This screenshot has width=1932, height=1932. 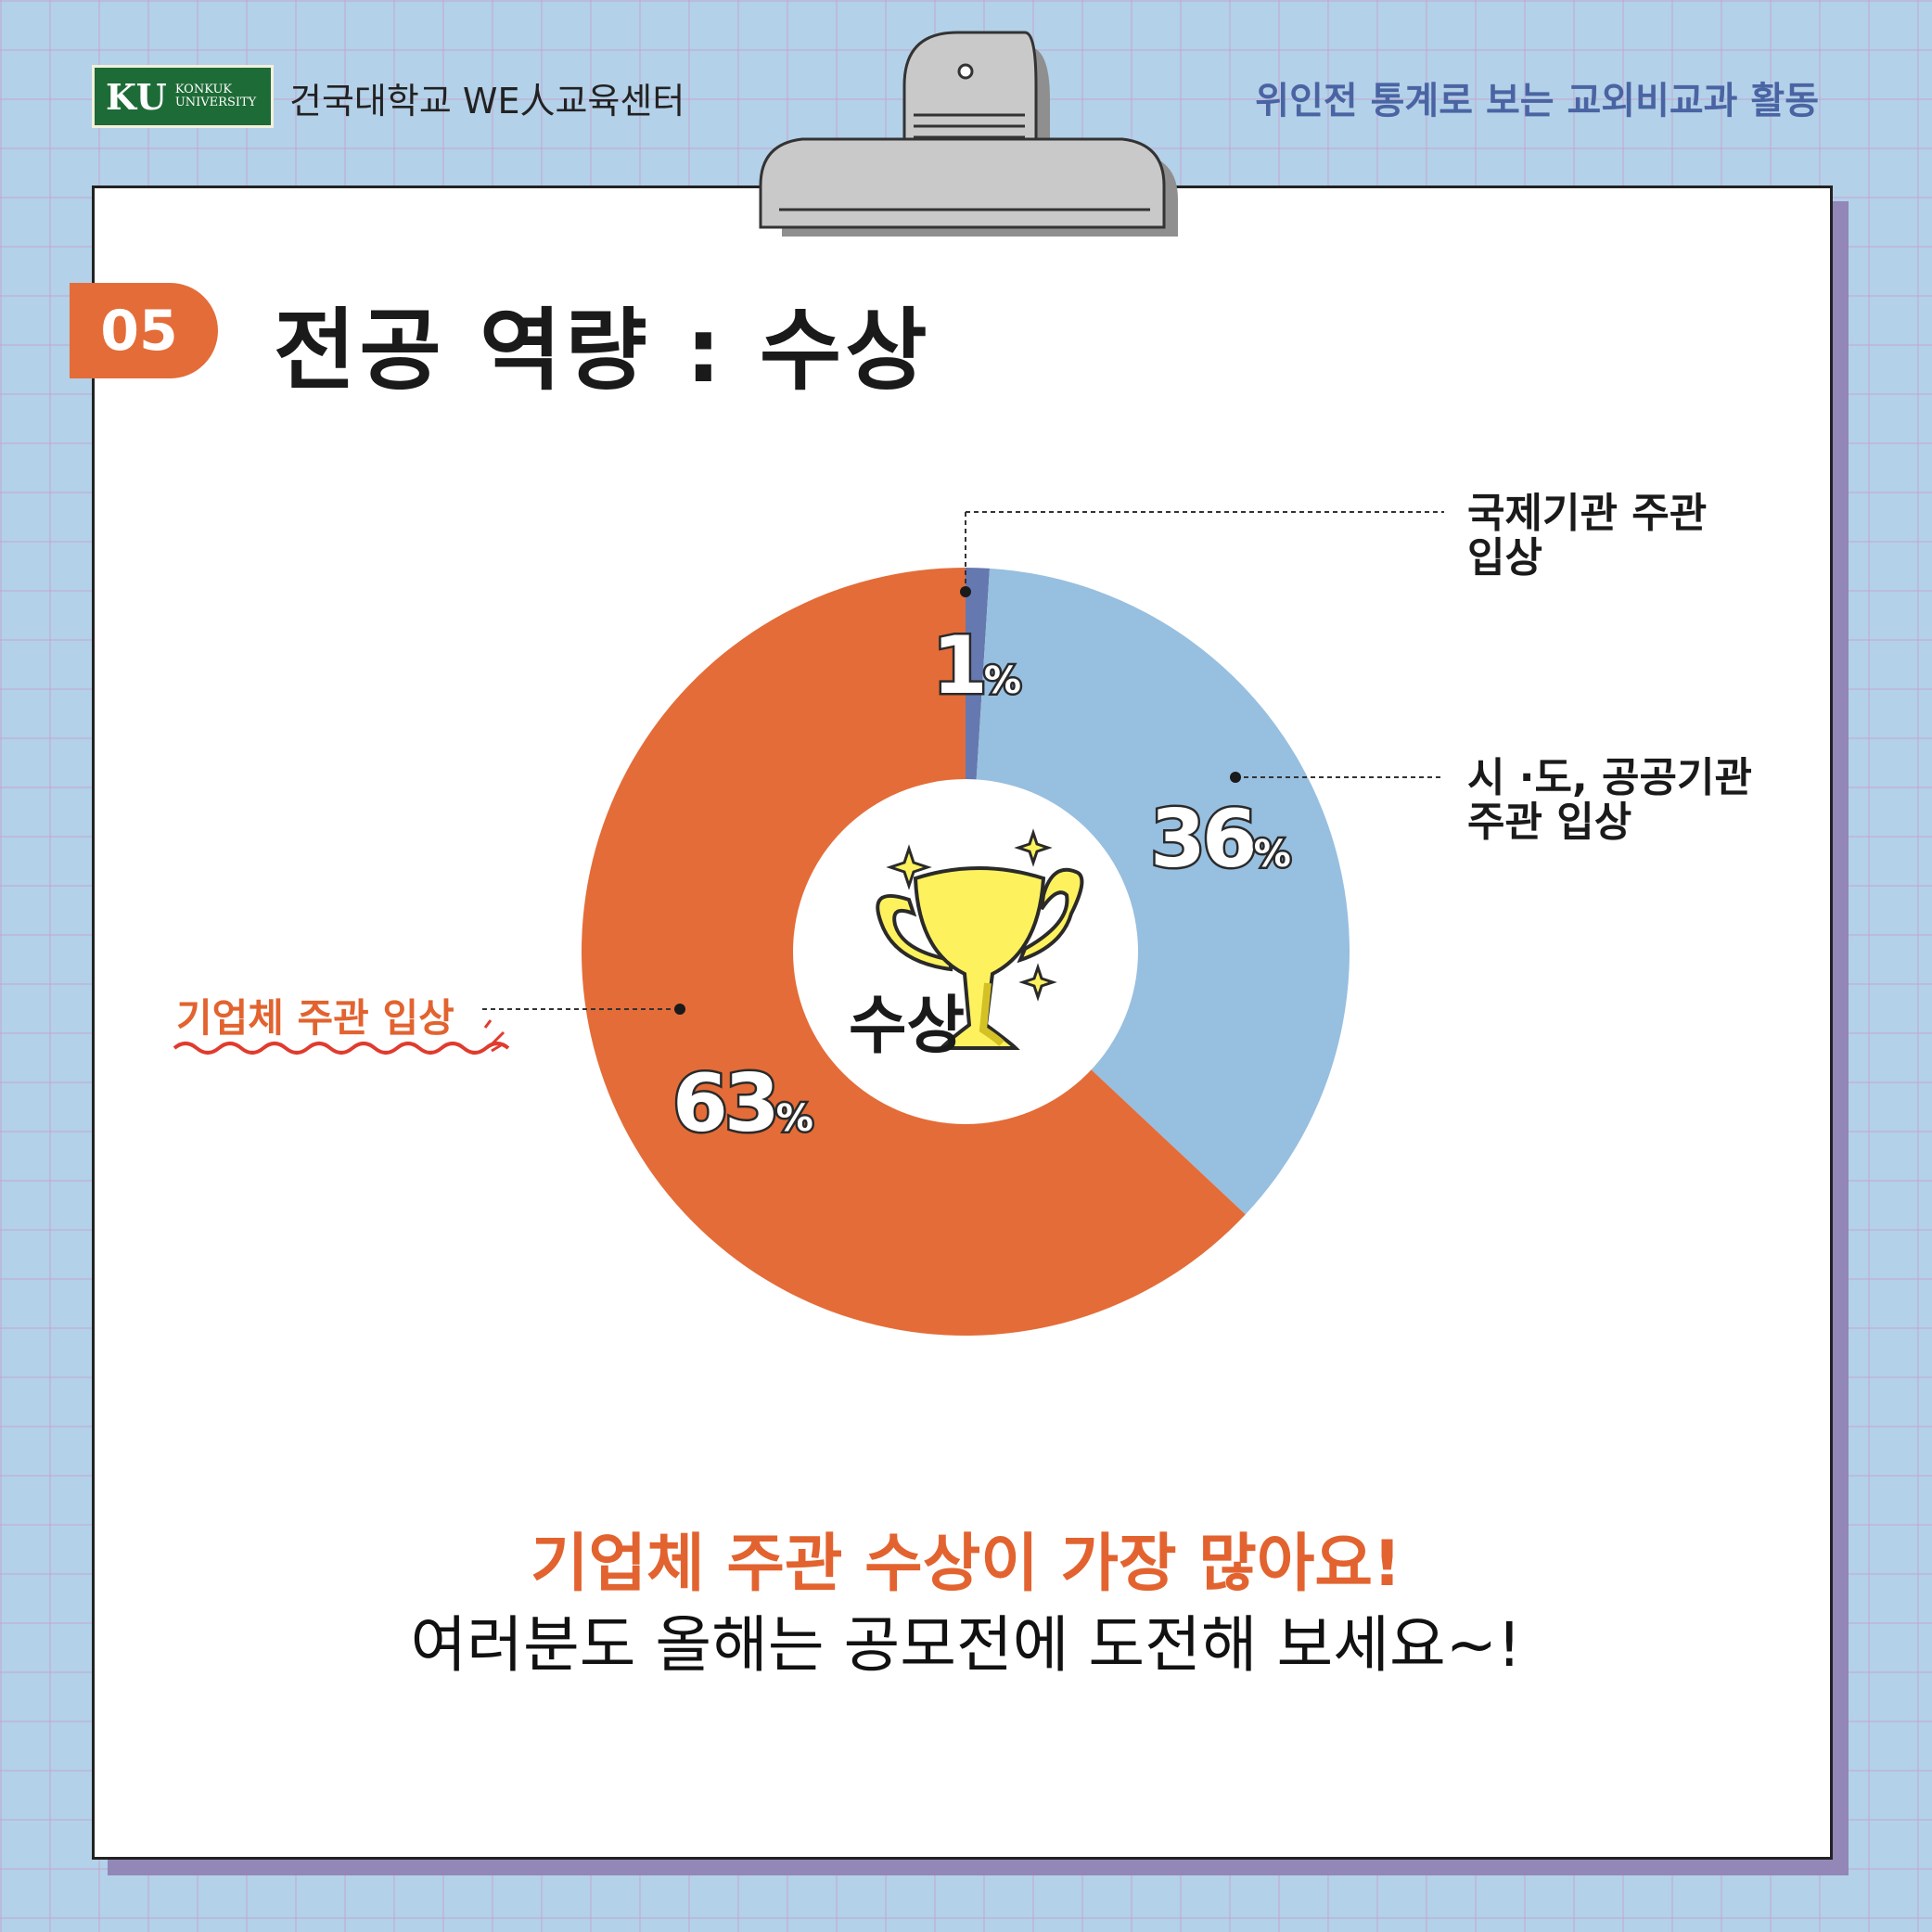 What do you see at coordinates (679, 1009) in the screenshot?
I see `leader-dot-company` at bounding box center [679, 1009].